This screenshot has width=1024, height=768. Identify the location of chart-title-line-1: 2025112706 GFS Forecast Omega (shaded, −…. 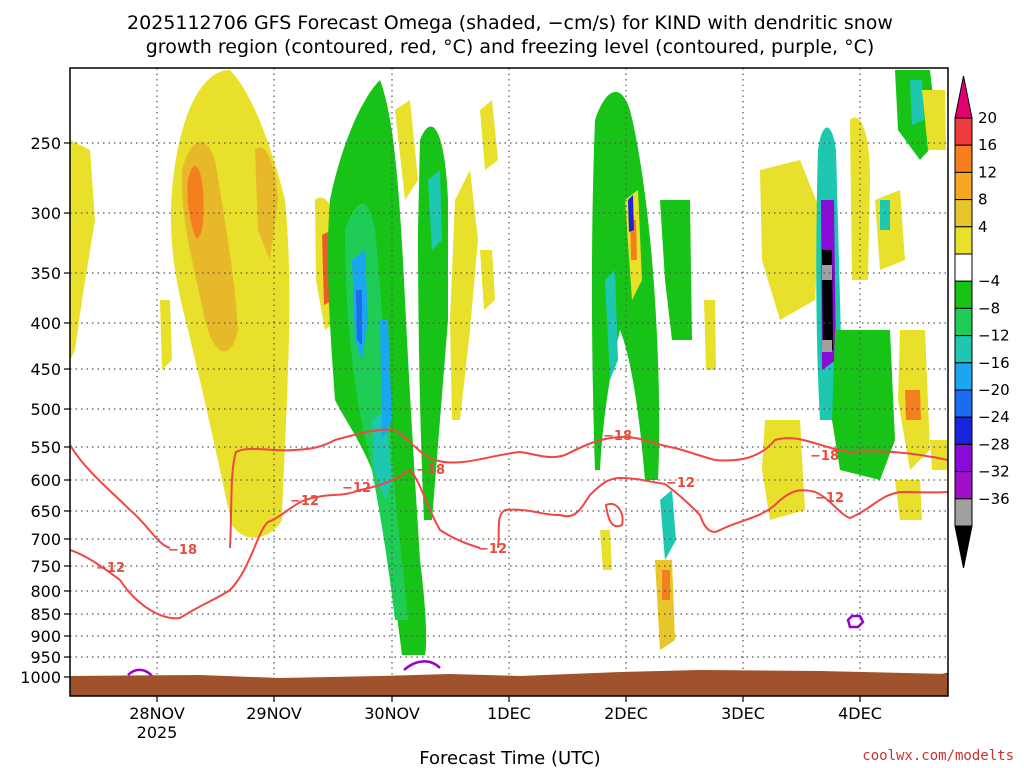
(510, 23).